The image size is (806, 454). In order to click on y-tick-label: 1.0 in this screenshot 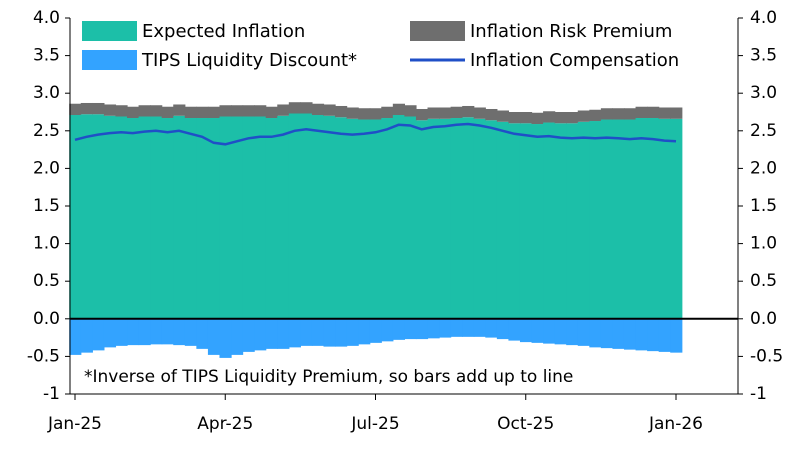, I will do `click(46, 244)`.